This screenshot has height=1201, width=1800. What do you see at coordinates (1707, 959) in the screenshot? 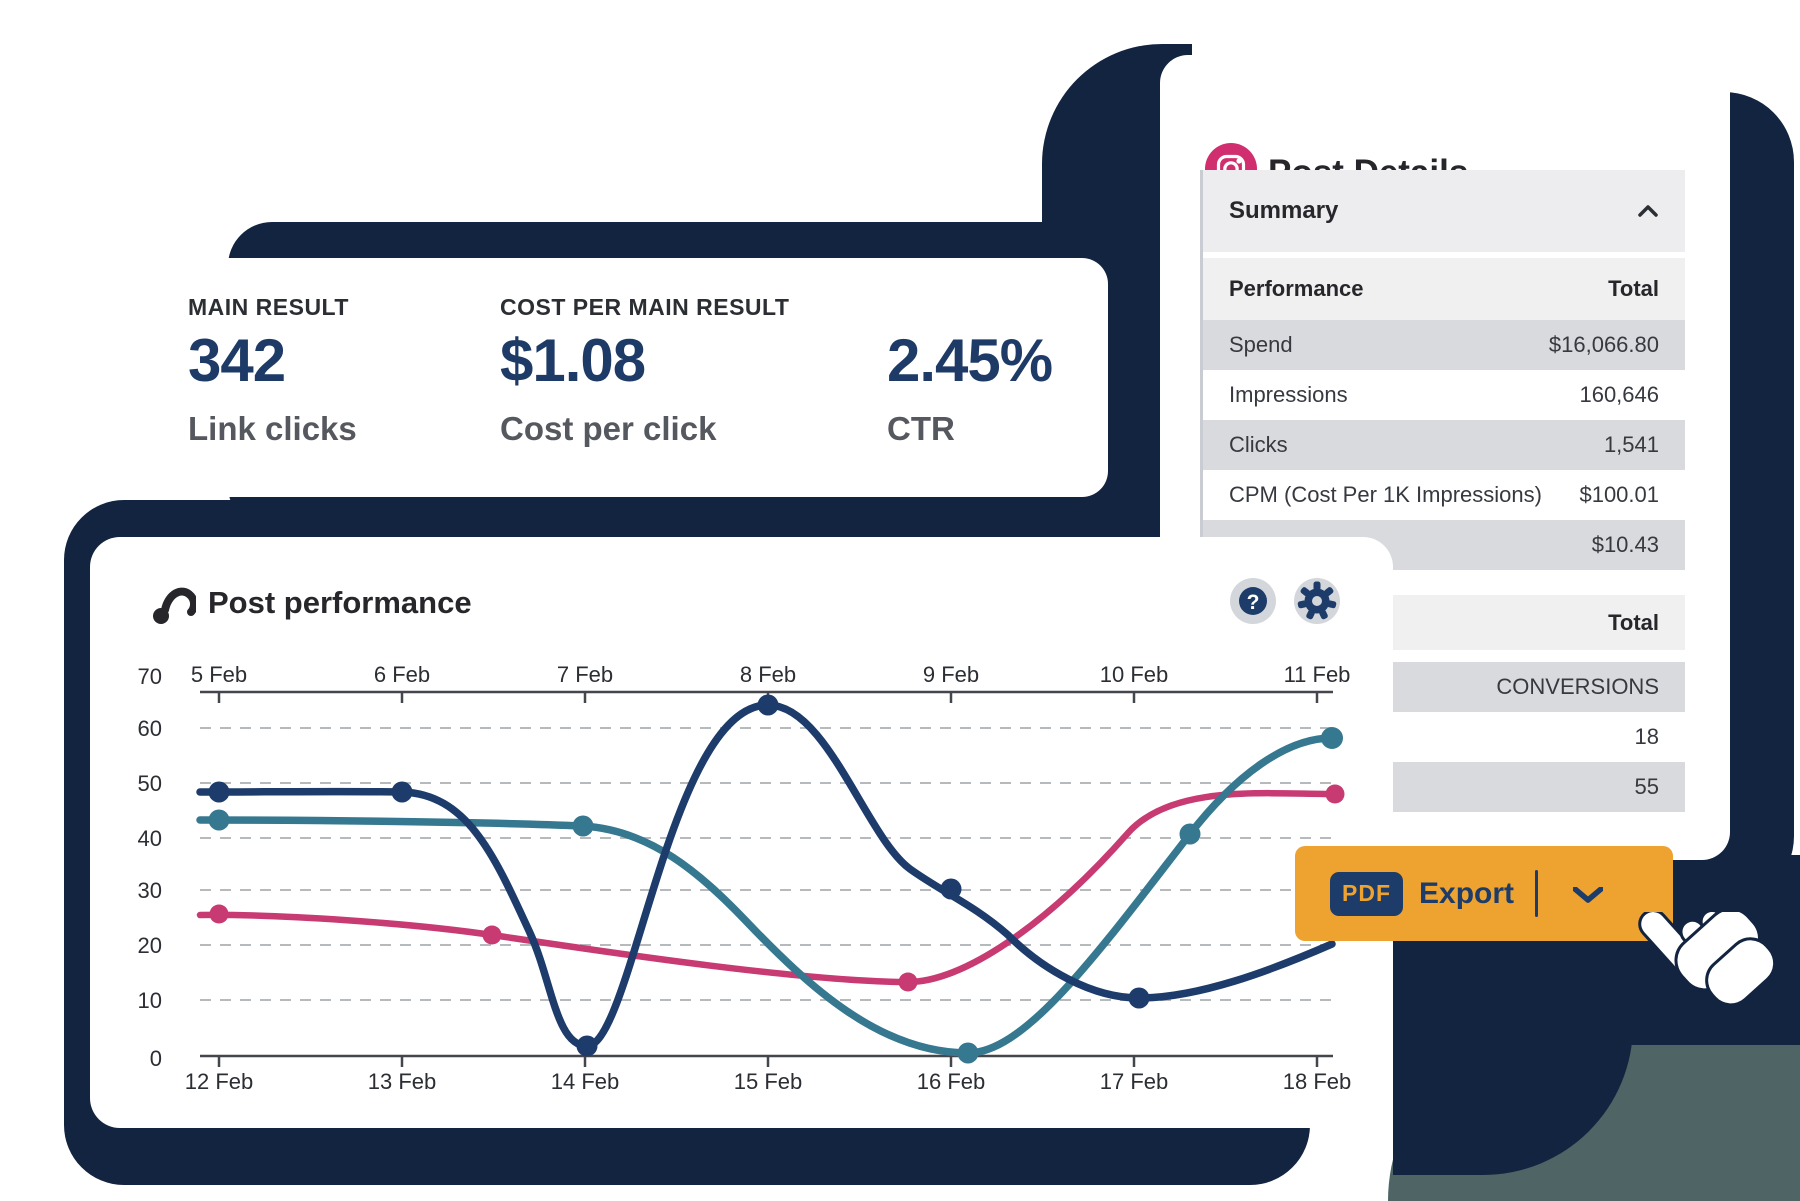
I see `hand-pointer-icon` at bounding box center [1707, 959].